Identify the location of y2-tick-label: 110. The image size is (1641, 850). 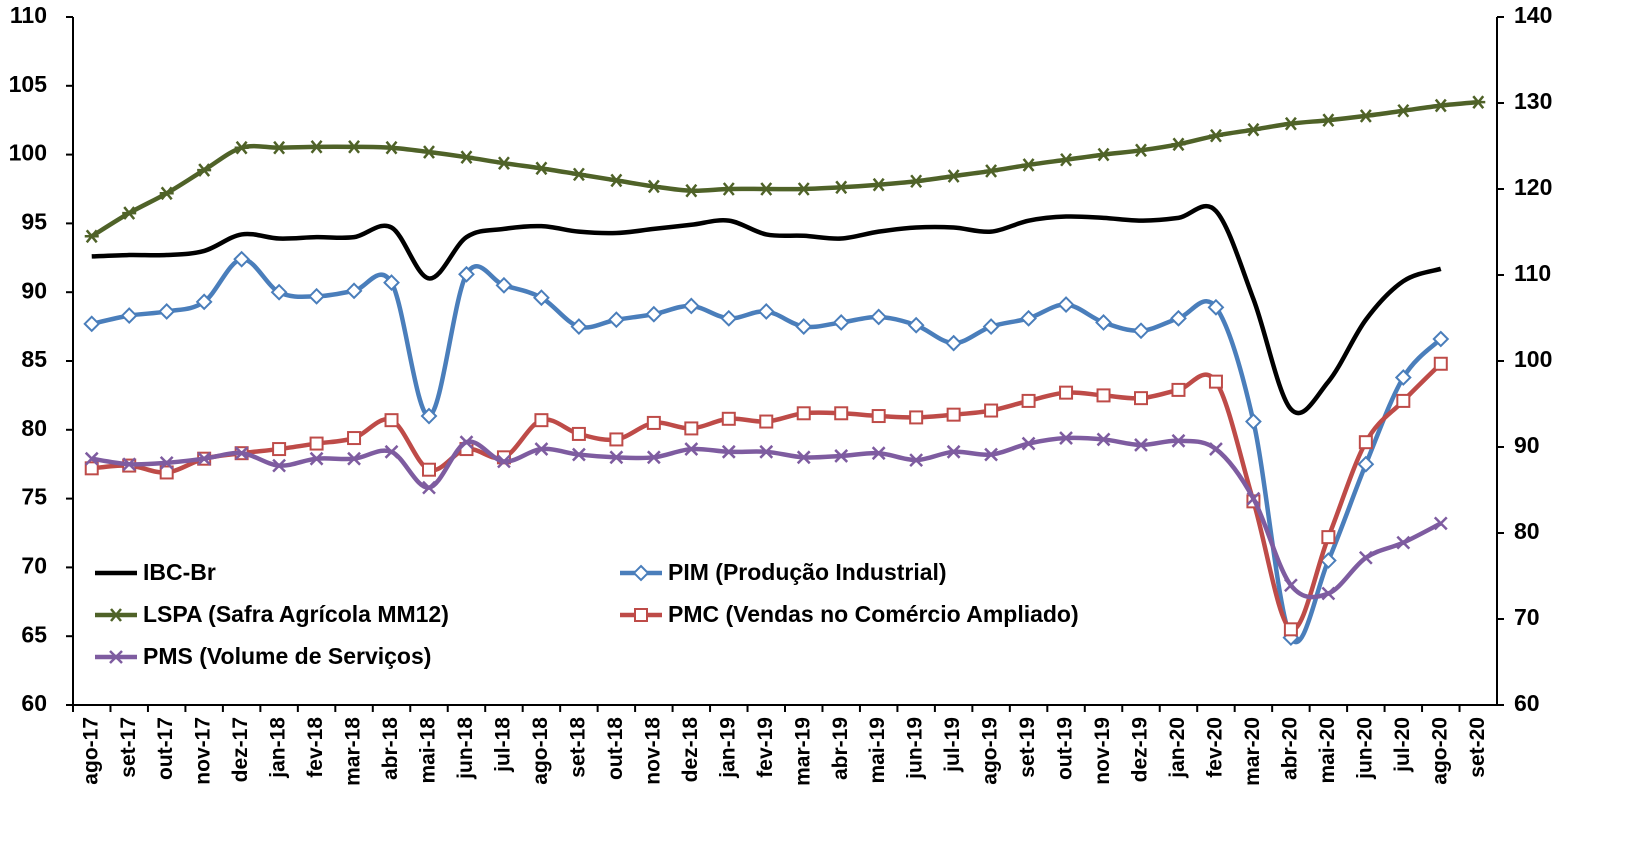
(1532, 273).